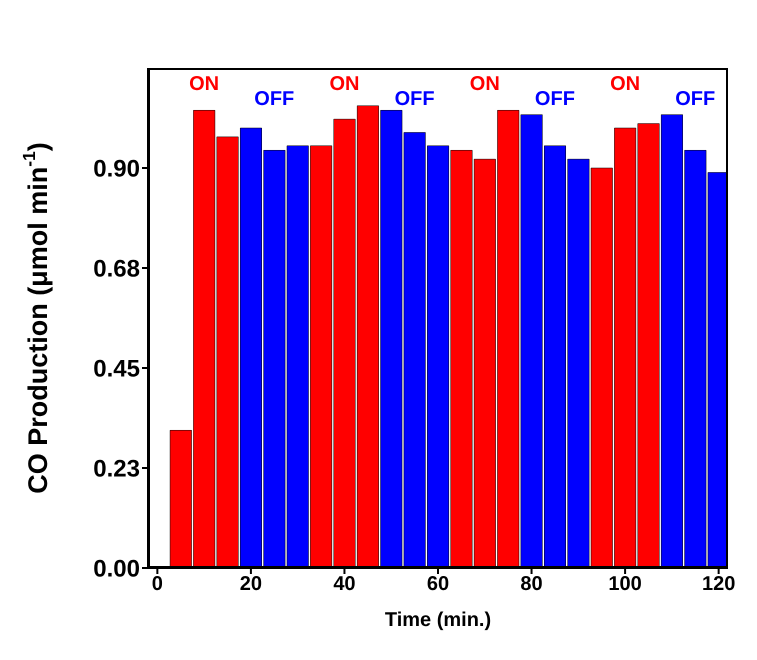 The width and height of the screenshot is (757, 660). I want to click on x-tick-label: 0, so click(157, 584).